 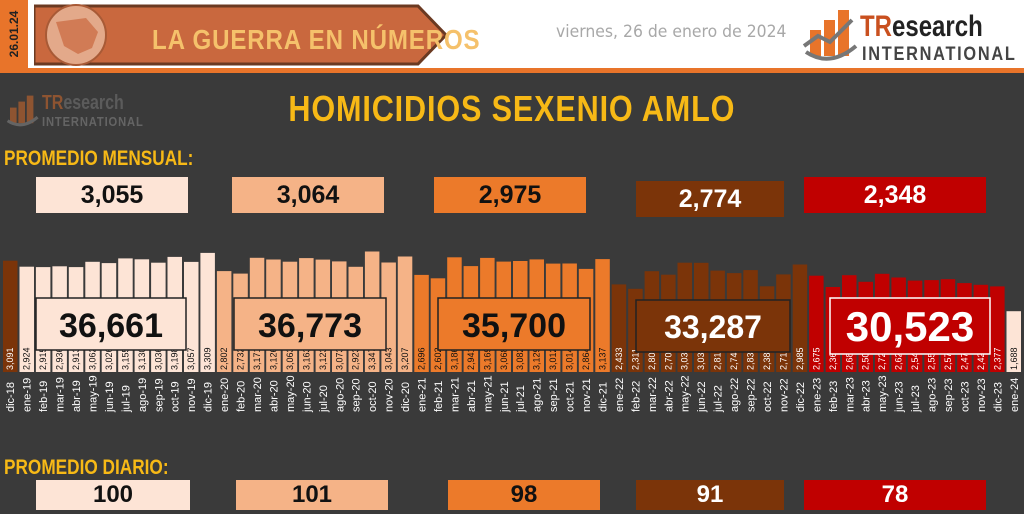 I want to click on annual-total-boxes: 36,661 36,773 35,700 33,287 30,523, so click(x=513, y=326).